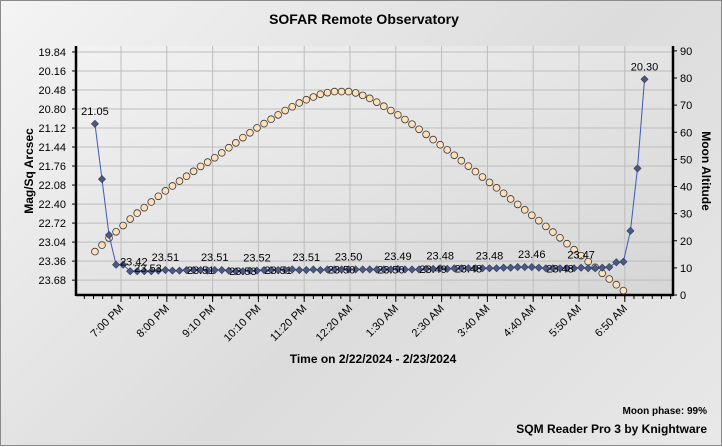  What do you see at coordinates (198, 321) in the screenshot?
I see `x-tick-label: 9:10 PM` at bounding box center [198, 321].